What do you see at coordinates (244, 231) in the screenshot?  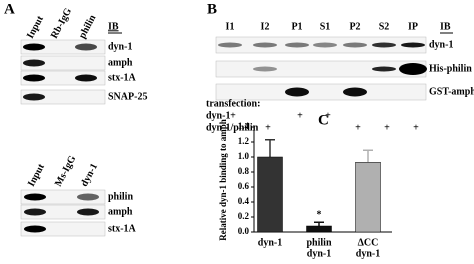 I see `y-tick-label: 0.0` at bounding box center [244, 231].